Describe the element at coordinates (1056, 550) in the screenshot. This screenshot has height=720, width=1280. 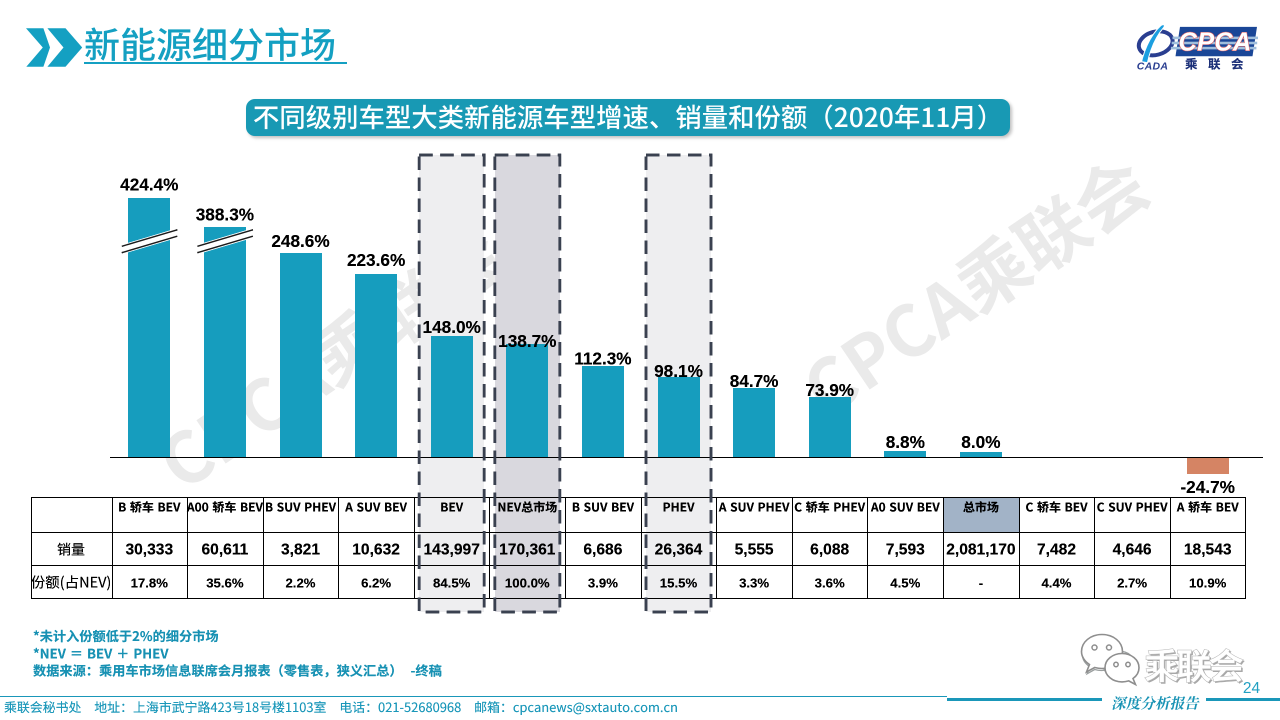
I see `svg-text: 7,482` at that location.